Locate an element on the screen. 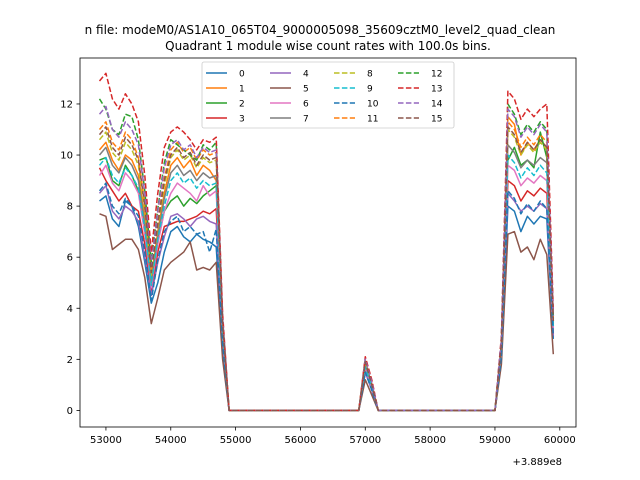  x-tick-label-56000: 56000 is located at coordinates (301, 440).